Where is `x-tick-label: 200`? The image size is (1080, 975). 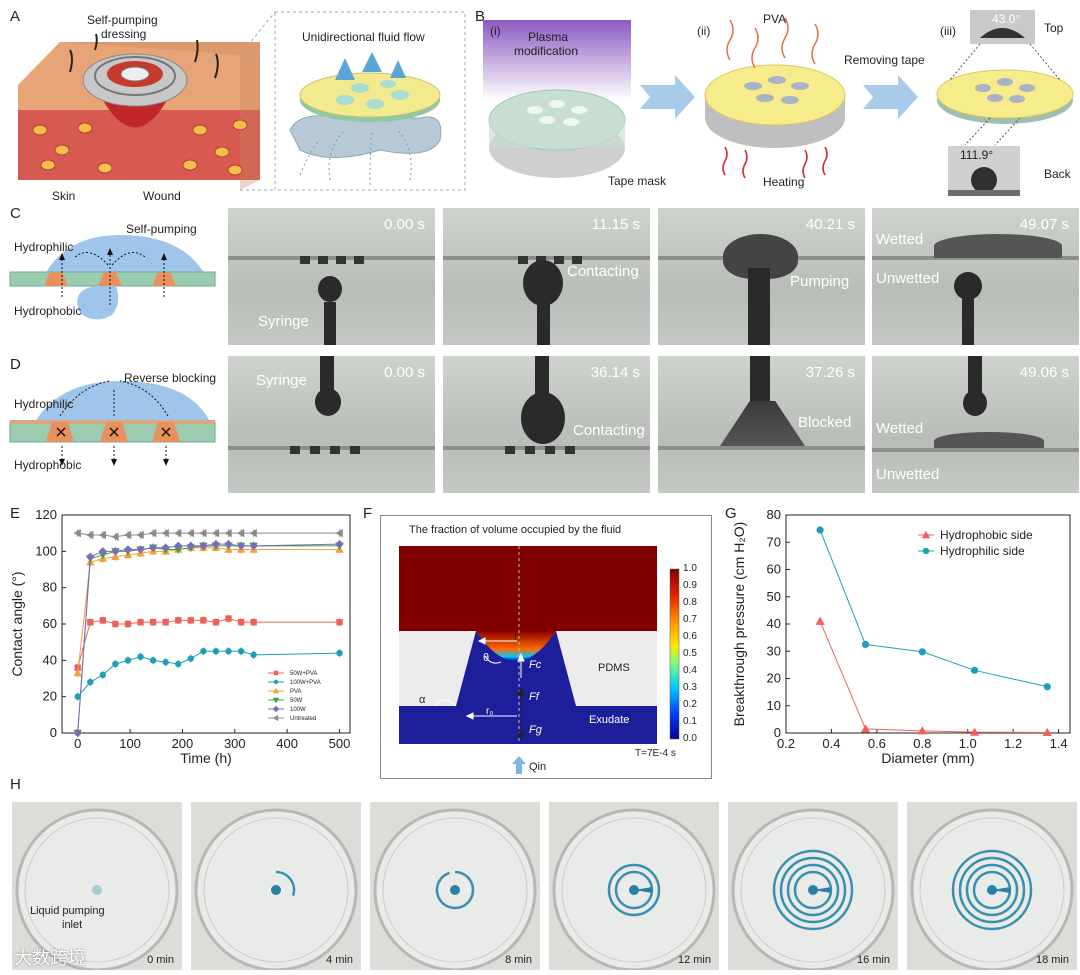
x-tick-label: 200 is located at coordinates (183, 743).